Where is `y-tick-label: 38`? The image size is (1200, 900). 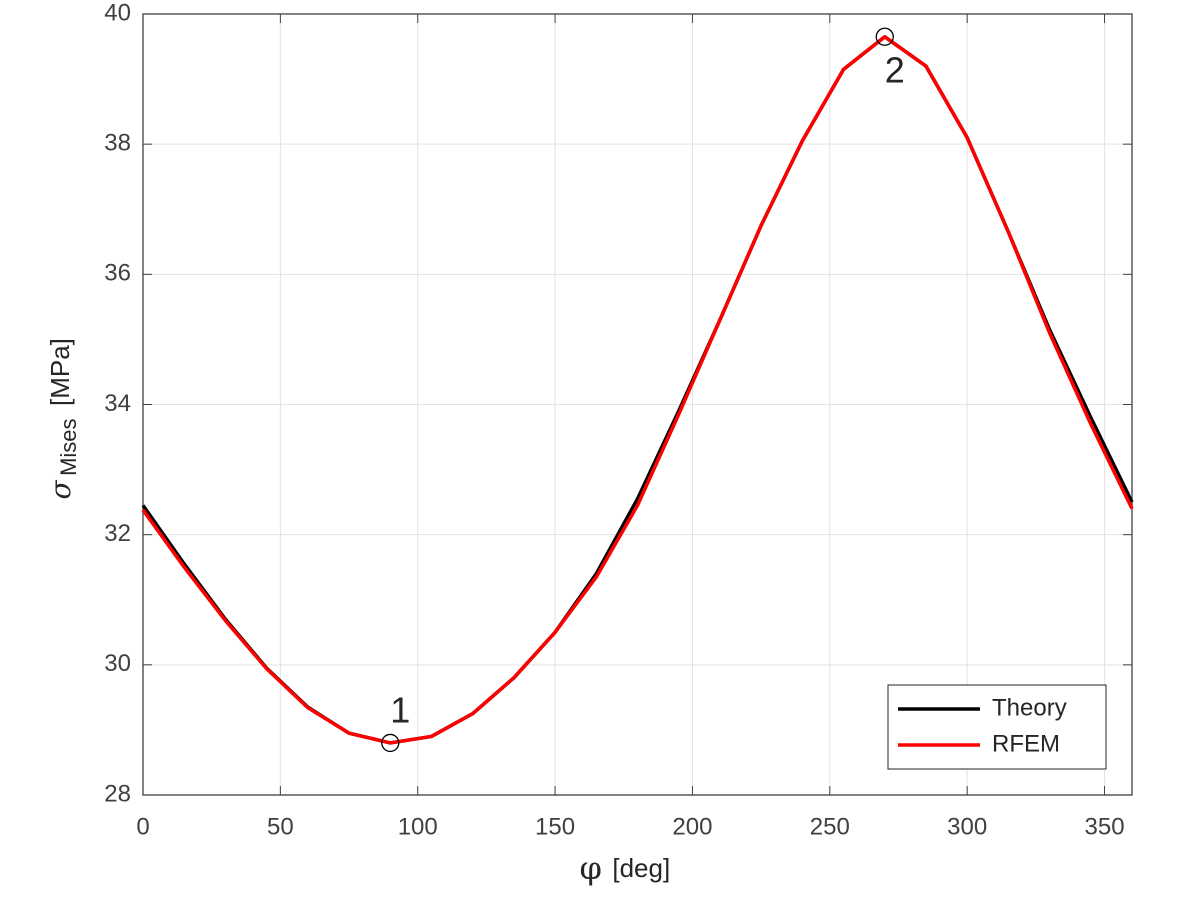 y-tick-label: 38 is located at coordinates (117, 143).